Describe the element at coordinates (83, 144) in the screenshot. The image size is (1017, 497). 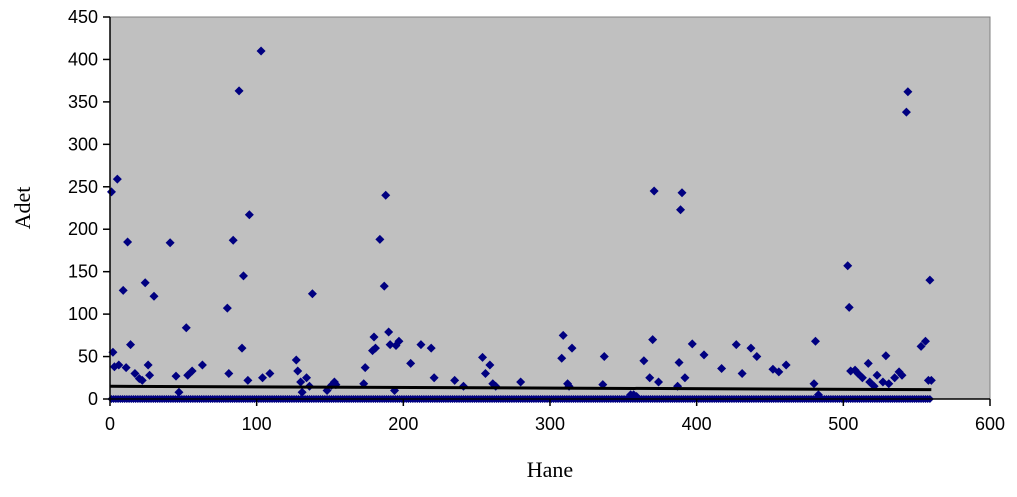
I see `y-tick-label: 300` at that location.